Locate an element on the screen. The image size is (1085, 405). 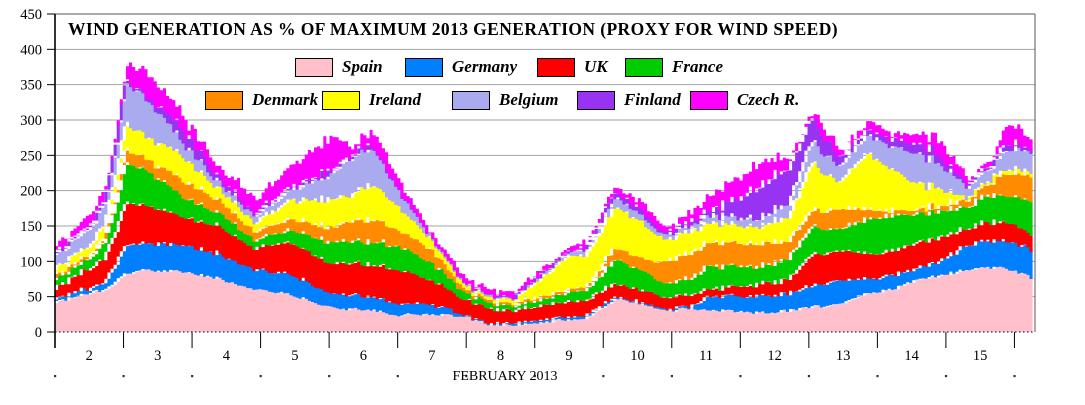
x-tick-label: 14 is located at coordinates (911, 356).